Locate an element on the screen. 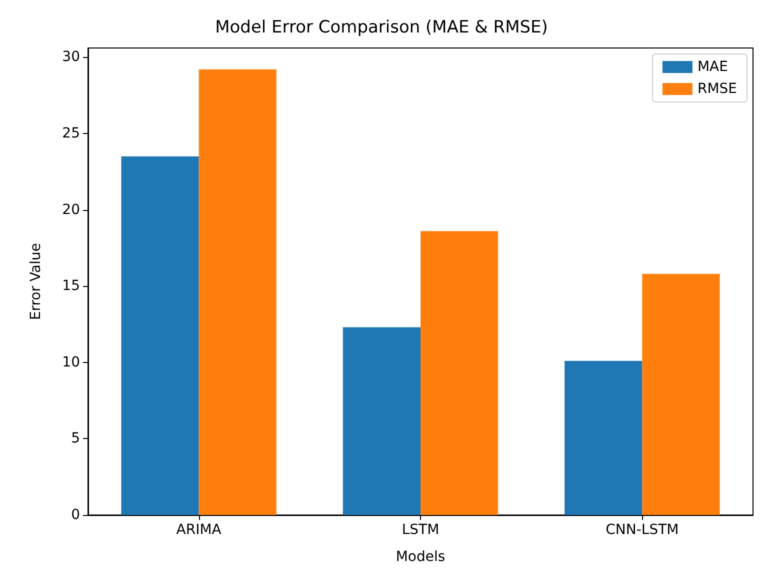 The height and width of the screenshot is (578, 763). y-tick-label: 10 is located at coordinates (71, 362).